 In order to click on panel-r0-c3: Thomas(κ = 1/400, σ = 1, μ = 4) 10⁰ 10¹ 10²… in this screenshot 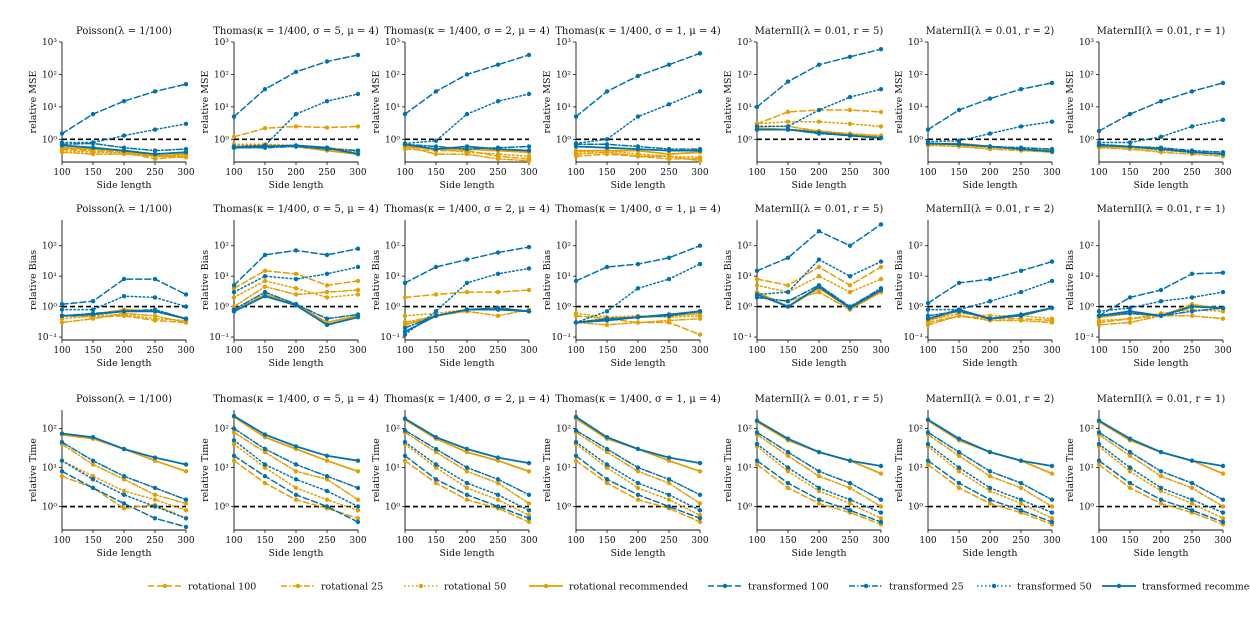, I will do `click(631, 108)`.